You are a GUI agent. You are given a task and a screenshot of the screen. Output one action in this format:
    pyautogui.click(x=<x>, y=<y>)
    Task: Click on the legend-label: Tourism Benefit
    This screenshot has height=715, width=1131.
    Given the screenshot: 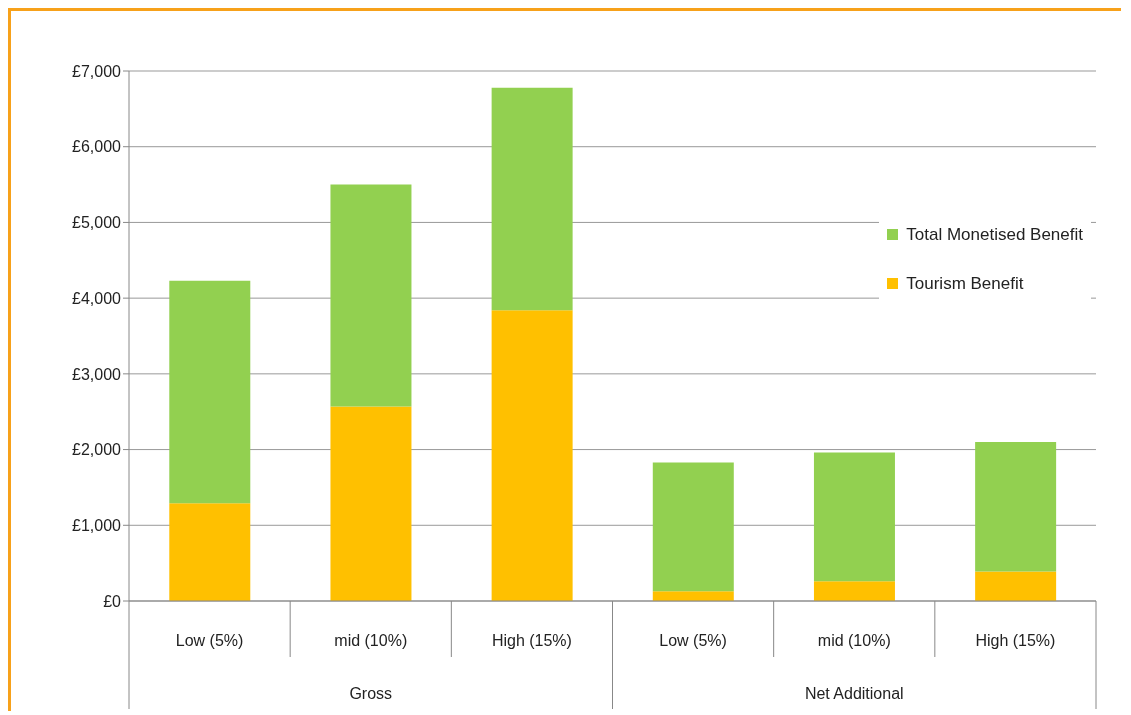 What is the action you would take?
    pyautogui.click(x=965, y=283)
    